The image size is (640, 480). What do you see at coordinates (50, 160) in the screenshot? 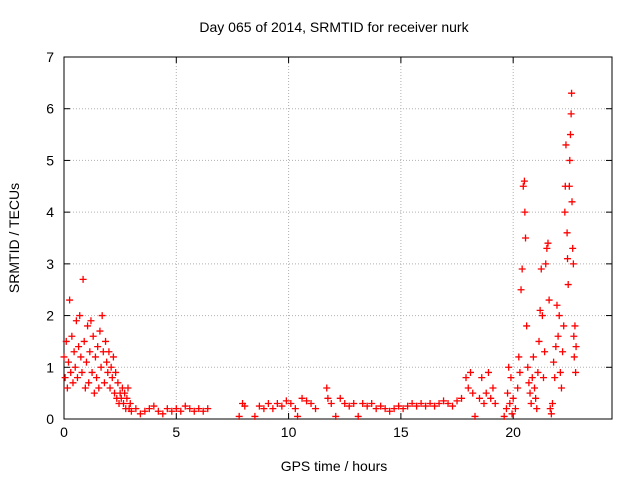
I see `y-tick-label: 5` at bounding box center [50, 160].